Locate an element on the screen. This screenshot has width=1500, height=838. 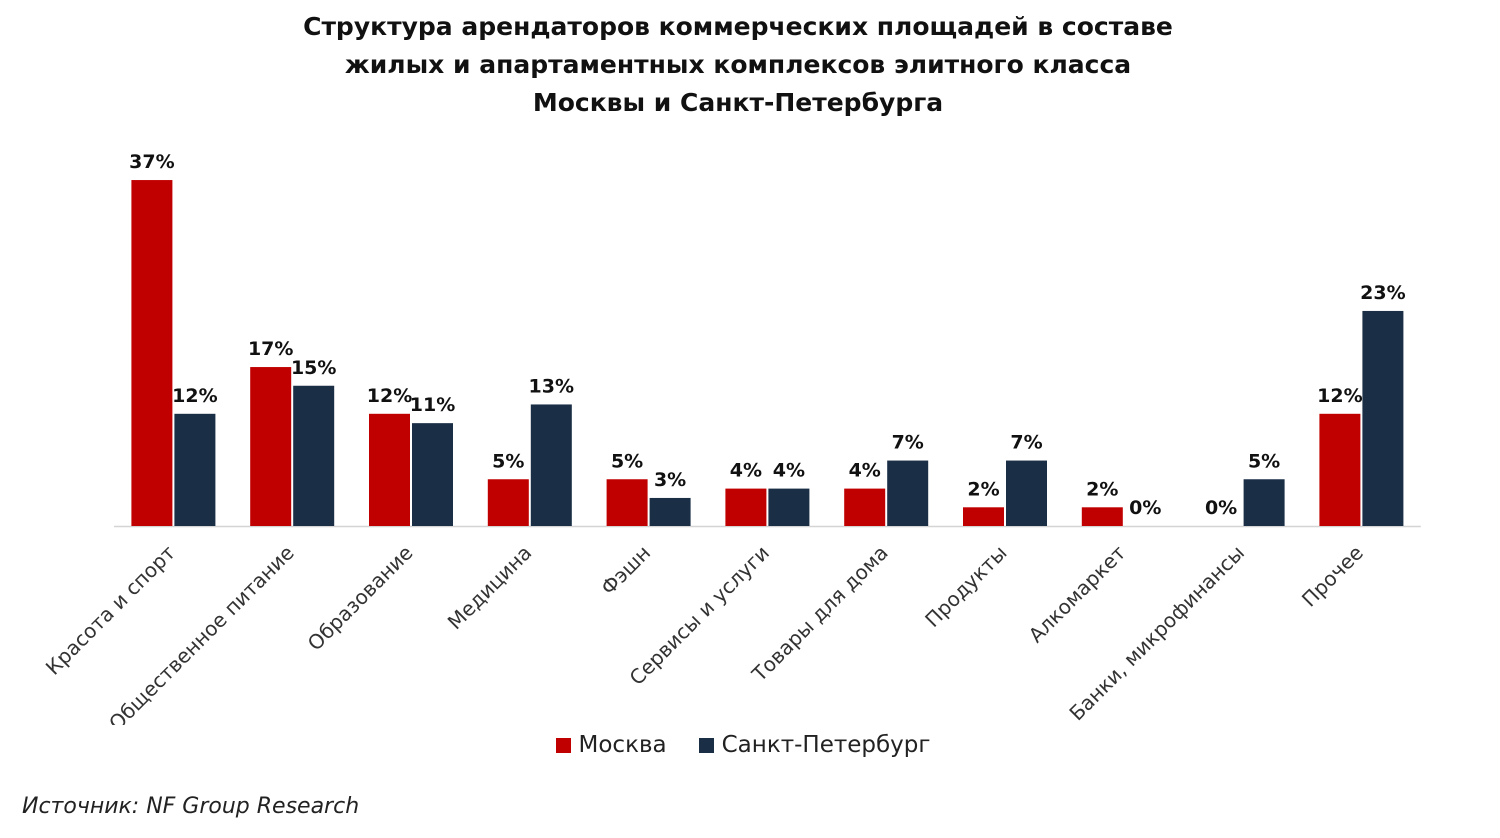
chart-legend: Москва Санкт-Петербург is located at coordinates (743, 745).